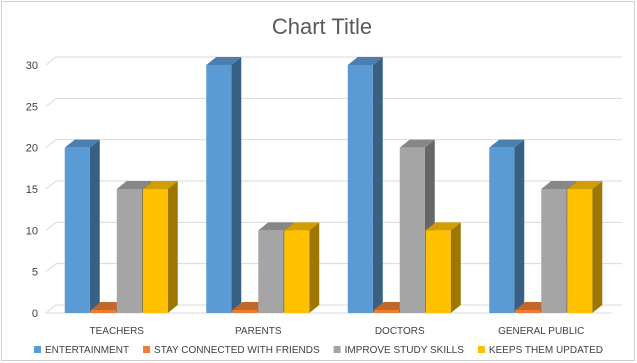  What do you see at coordinates (237, 350) in the screenshot?
I see `legend-label: STAY CONNECTED WITH FRIENDS` at bounding box center [237, 350].